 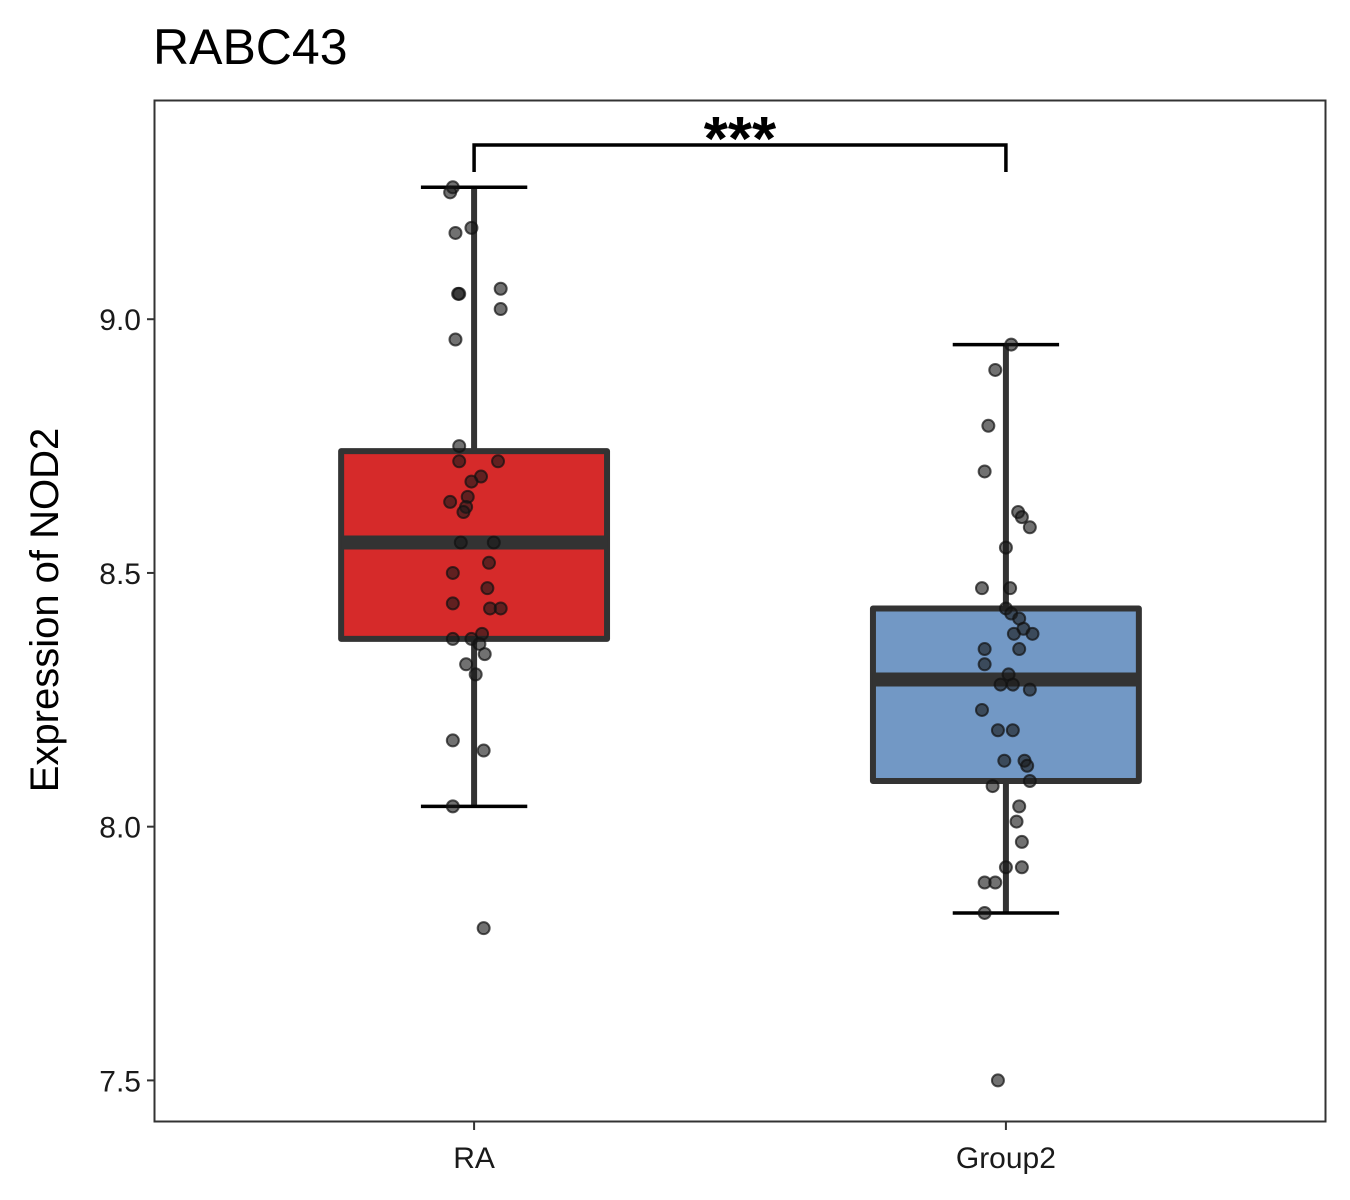 What do you see at coordinates (127, 701) in the screenshot?
I see `y-axis: 7.5 8.0 8.5 9.0` at bounding box center [127, 701].